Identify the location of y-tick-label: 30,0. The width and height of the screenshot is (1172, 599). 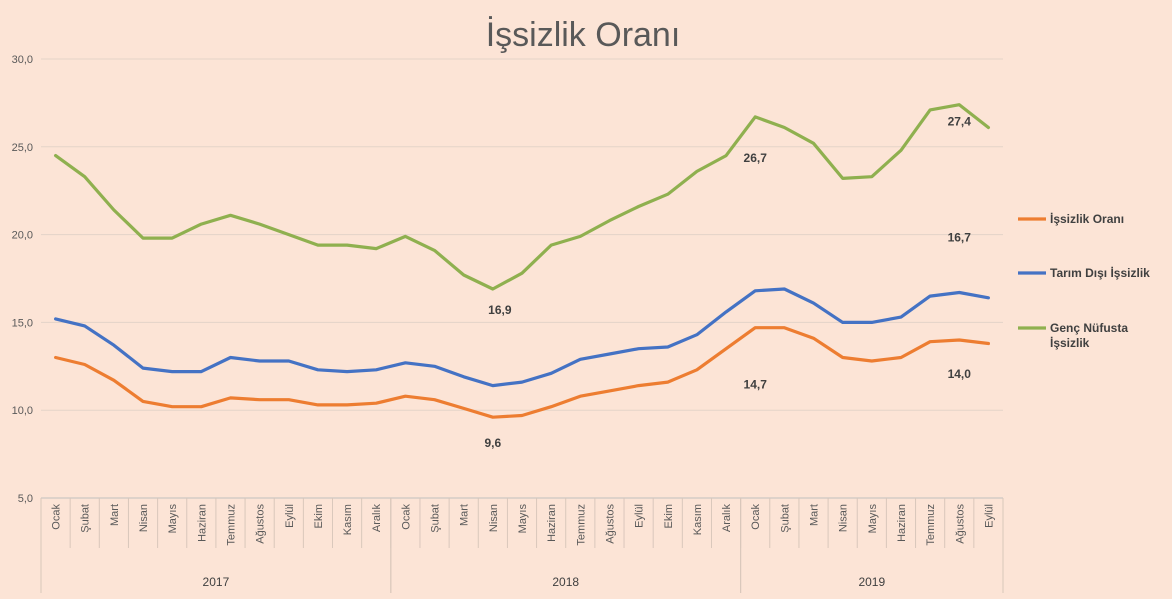
(22, 60).